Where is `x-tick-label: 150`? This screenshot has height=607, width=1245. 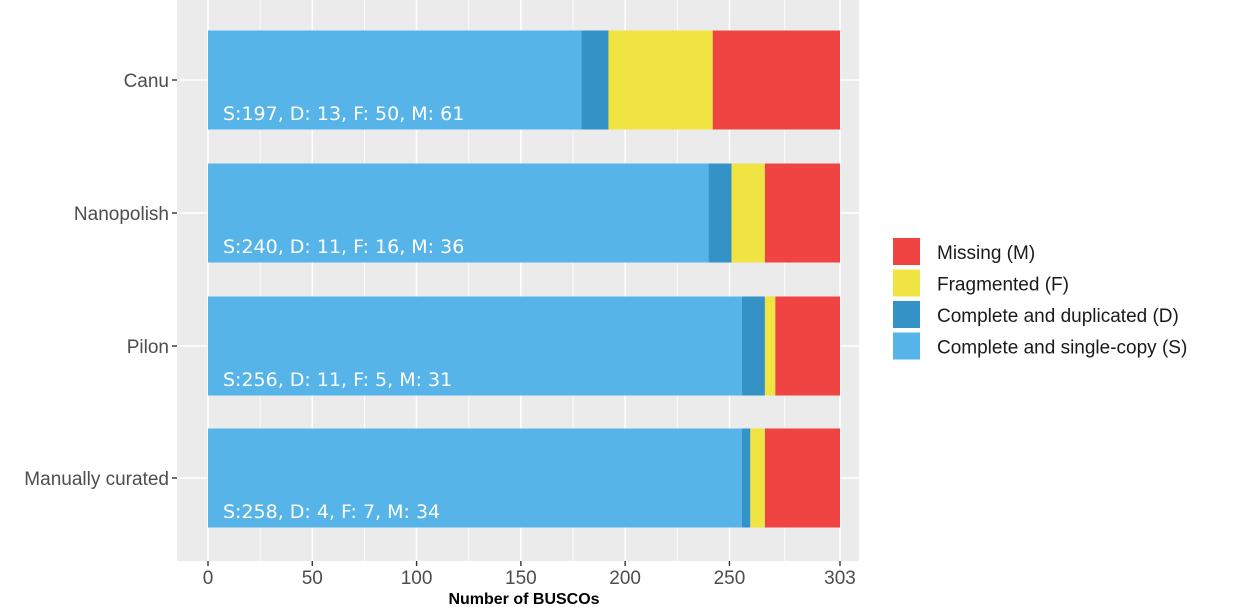 x-tick-label: 150 is located at coordinates (521, 578).